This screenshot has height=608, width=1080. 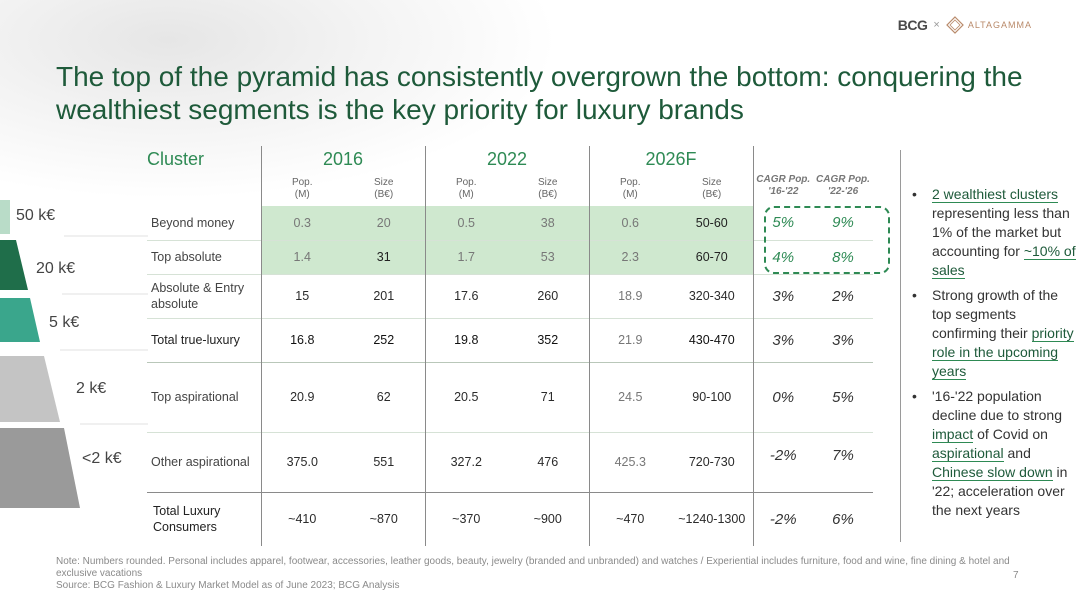 What do you see at coordinates (56, 268) in the screenshot?
I see `pyramid-label-20k: 20 k€` at bounding box center [56, 268].